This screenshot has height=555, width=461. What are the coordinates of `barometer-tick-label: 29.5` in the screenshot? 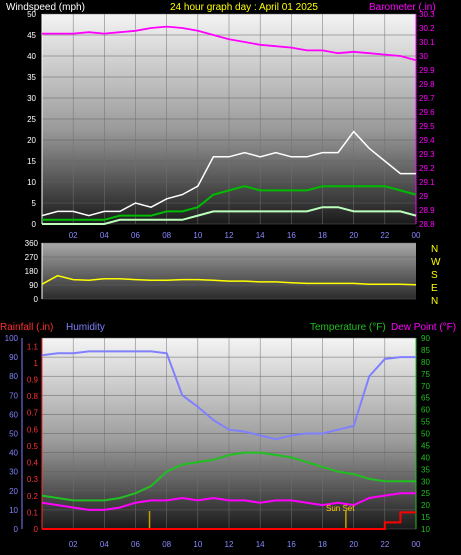 It's located at (427, 126).